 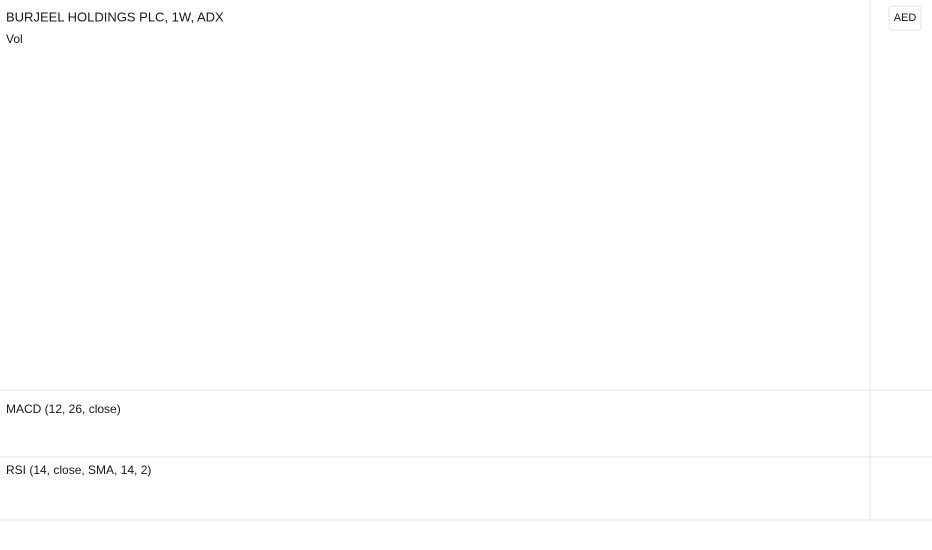 What do you see at coordinates (14, 39) in the screenshot?
I see `volume-label: Vol` at bounding box center [14, 39].